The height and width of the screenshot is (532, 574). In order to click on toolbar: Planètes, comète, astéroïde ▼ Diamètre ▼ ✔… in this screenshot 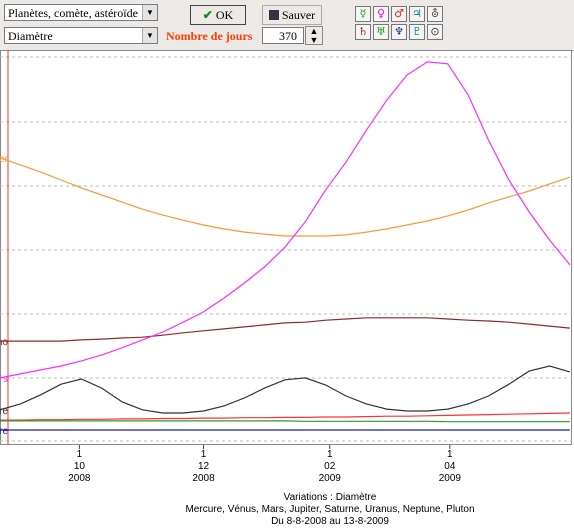, I will do `click(287, 25)`.